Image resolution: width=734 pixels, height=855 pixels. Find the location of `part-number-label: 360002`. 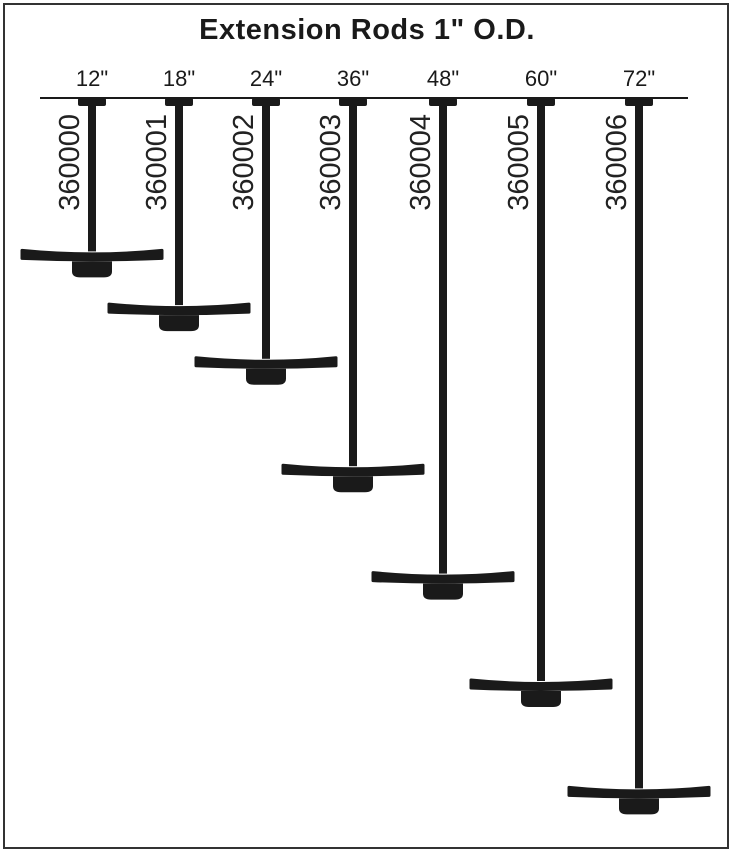

part-number-label: 360002 is located at coordinates (244, 162).